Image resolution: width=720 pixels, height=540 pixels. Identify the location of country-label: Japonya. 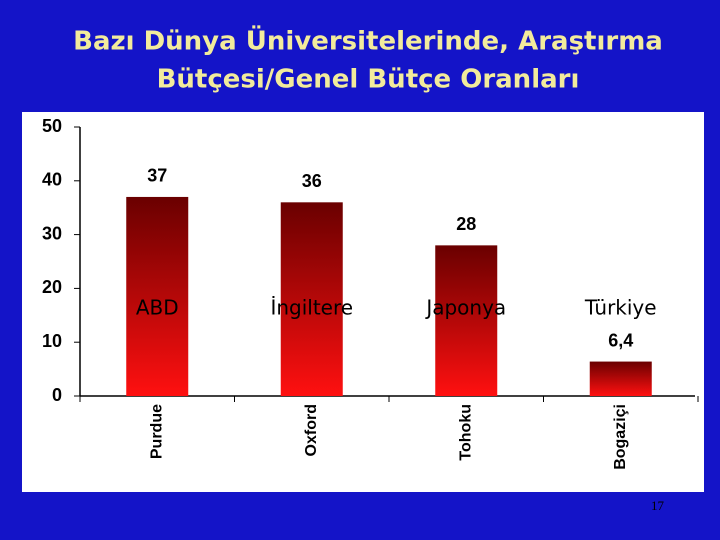
(465, 308).